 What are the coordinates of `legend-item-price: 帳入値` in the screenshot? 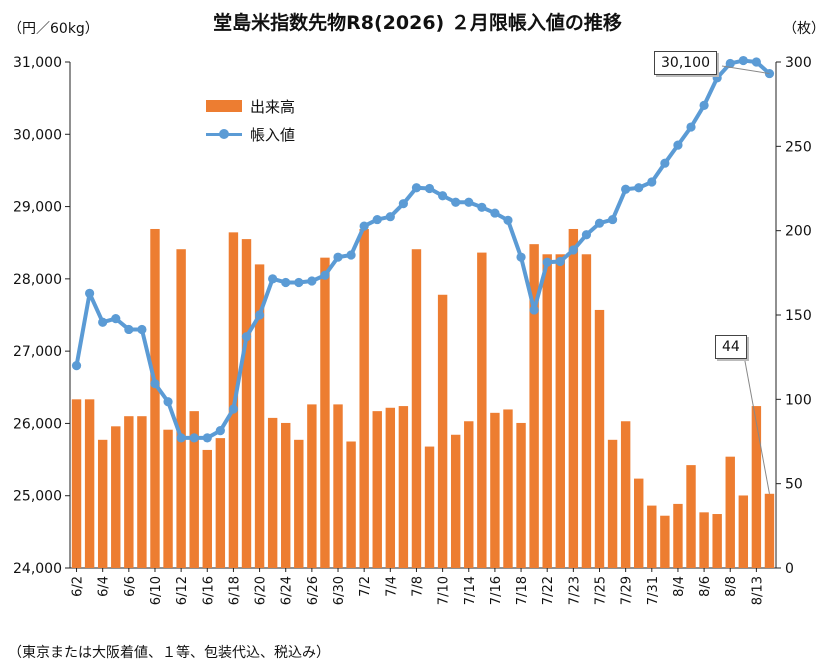 It's located at (250, 134).